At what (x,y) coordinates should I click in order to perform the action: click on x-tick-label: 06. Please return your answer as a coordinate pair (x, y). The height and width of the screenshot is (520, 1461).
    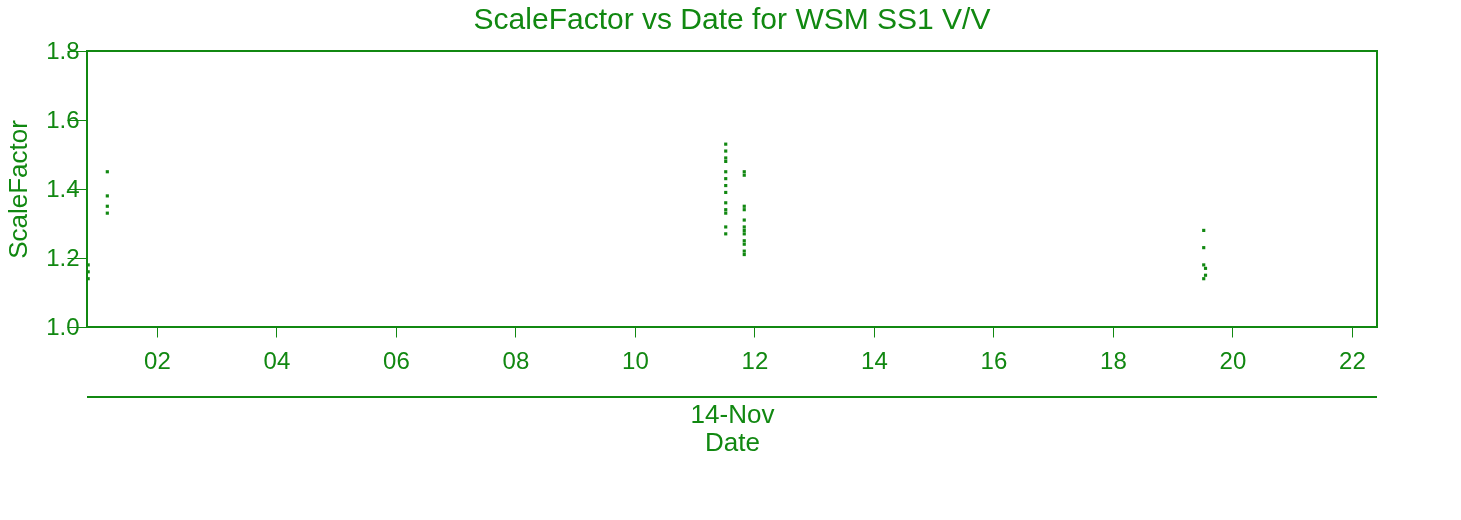
    Looking at the image, I should click on (396, 360).